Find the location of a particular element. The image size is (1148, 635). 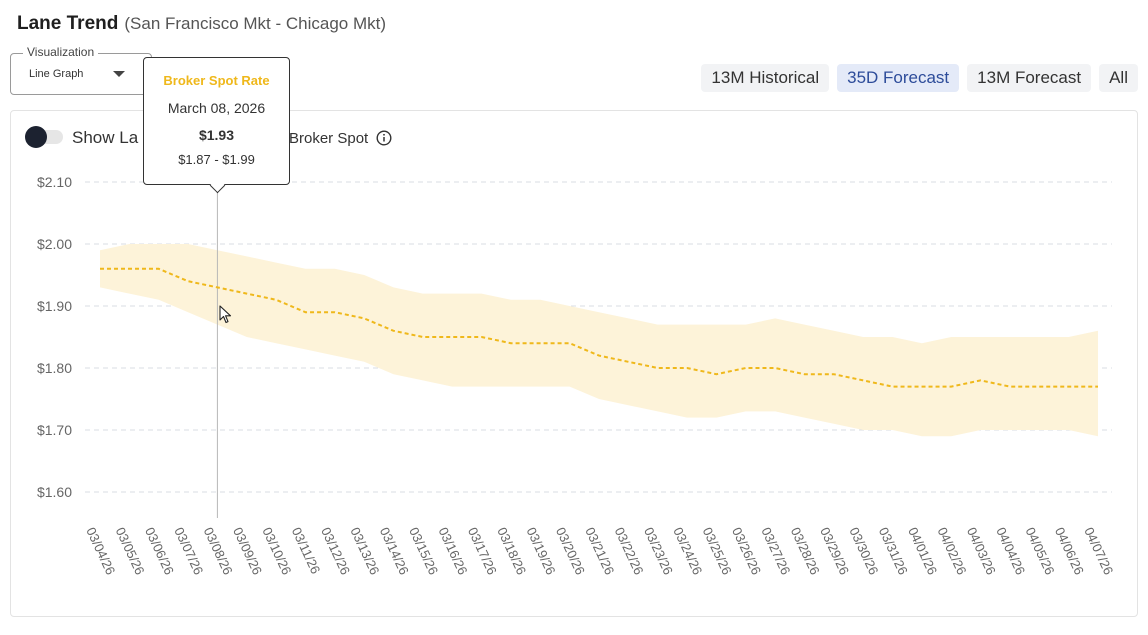

tooltip-range: $1.87 - $1.99 is located at coordinates (216, 159).